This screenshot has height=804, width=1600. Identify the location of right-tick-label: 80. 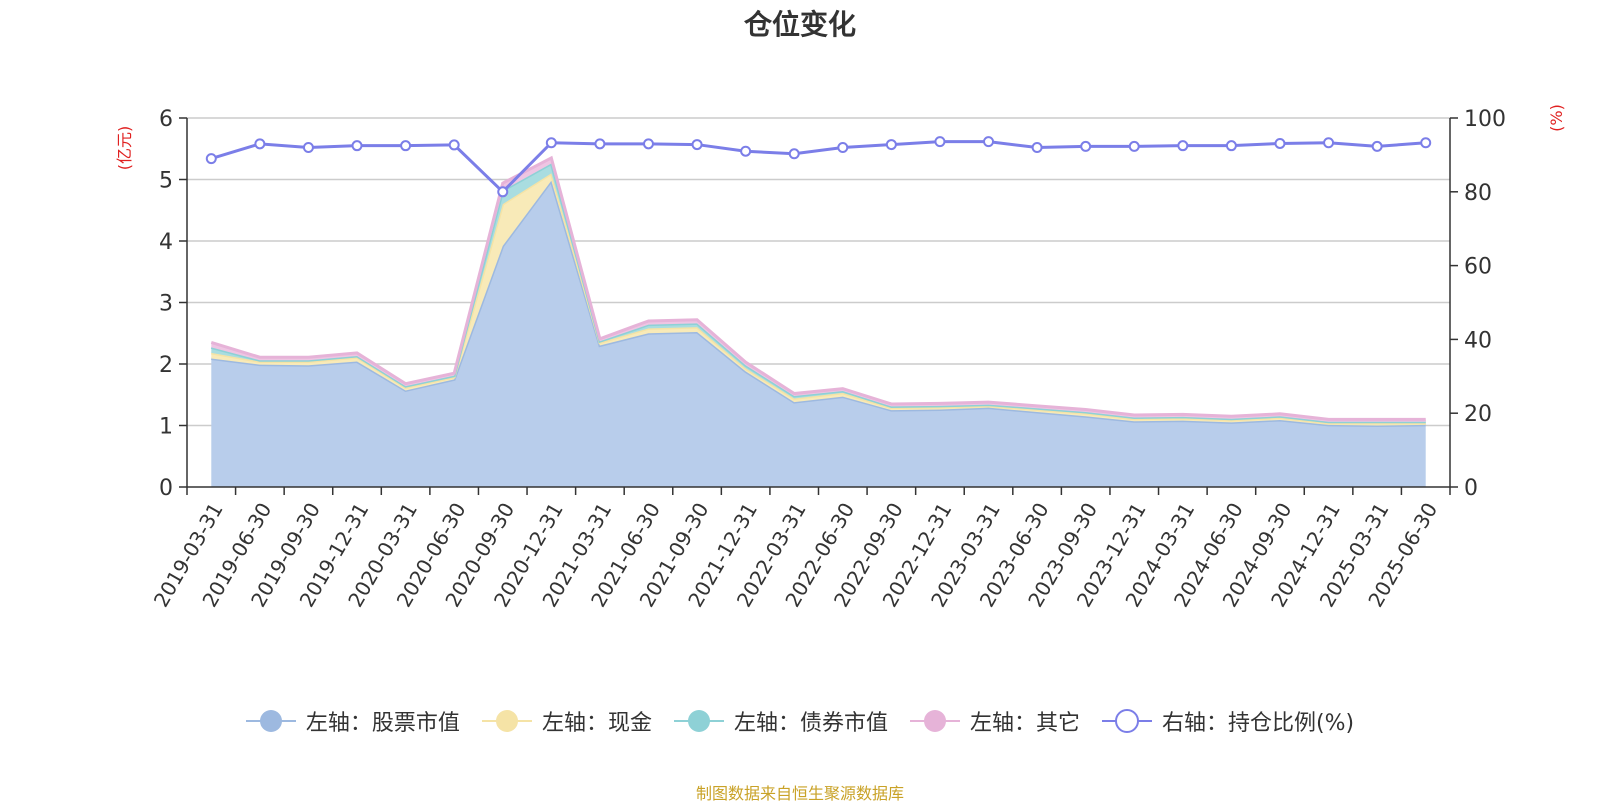
(1478, 193).